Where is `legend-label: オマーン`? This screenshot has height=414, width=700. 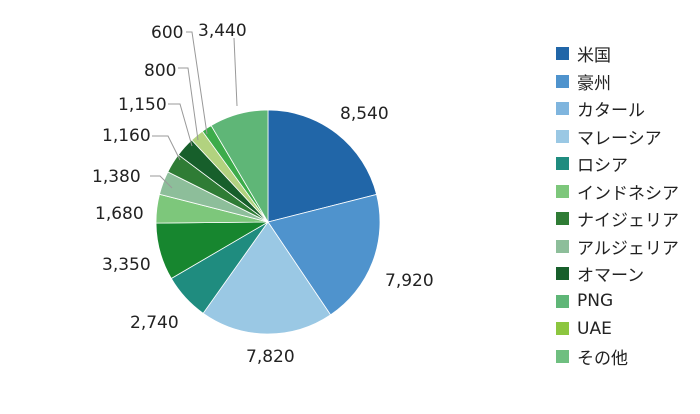 legend-label: オマーン is located at coordinates (611, 276).